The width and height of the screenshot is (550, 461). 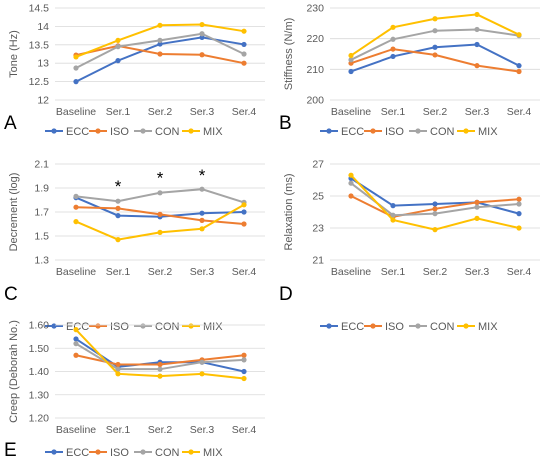 I want to click on y-tick-label: 1.50, so click(x=39, y=349).